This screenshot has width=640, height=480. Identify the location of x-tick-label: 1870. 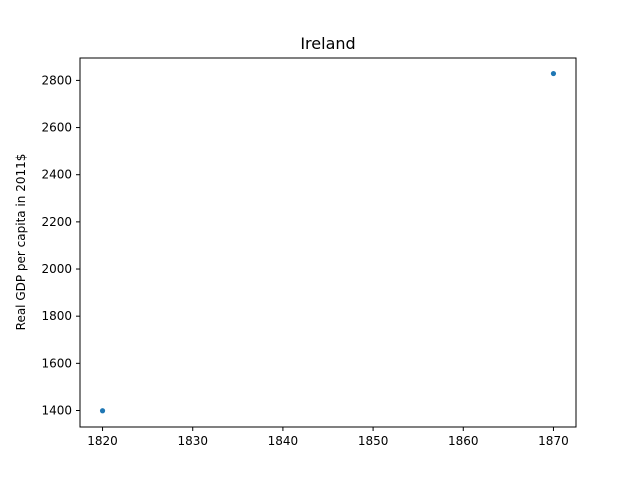
(553, 441).